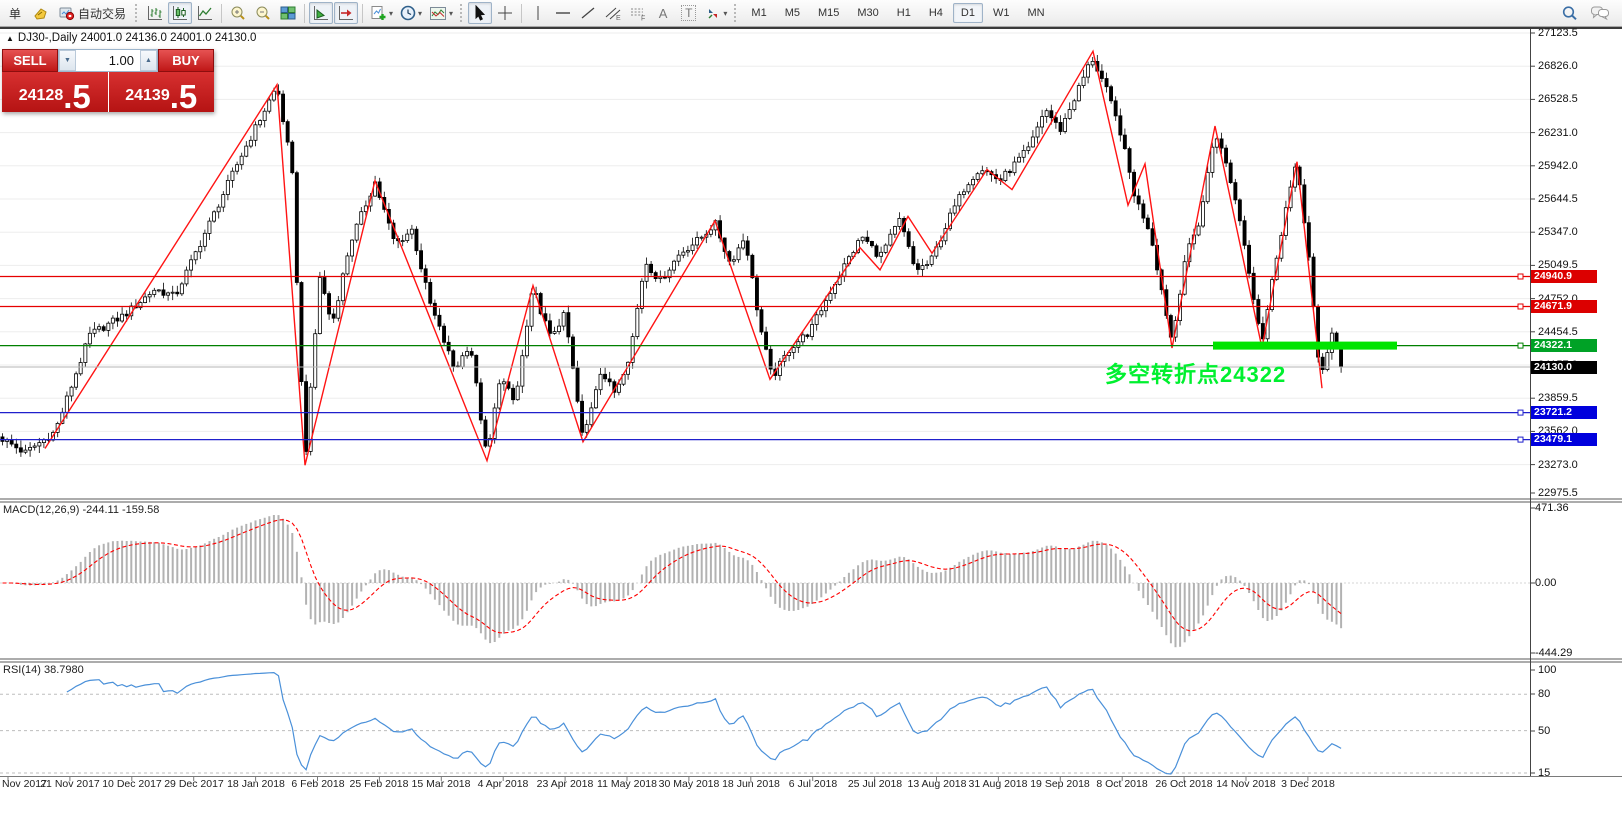  What do you see at coordinates (183, 97) in the screenshot?
I see `buy-price-pip: .5` at bounding box center [183, 97].